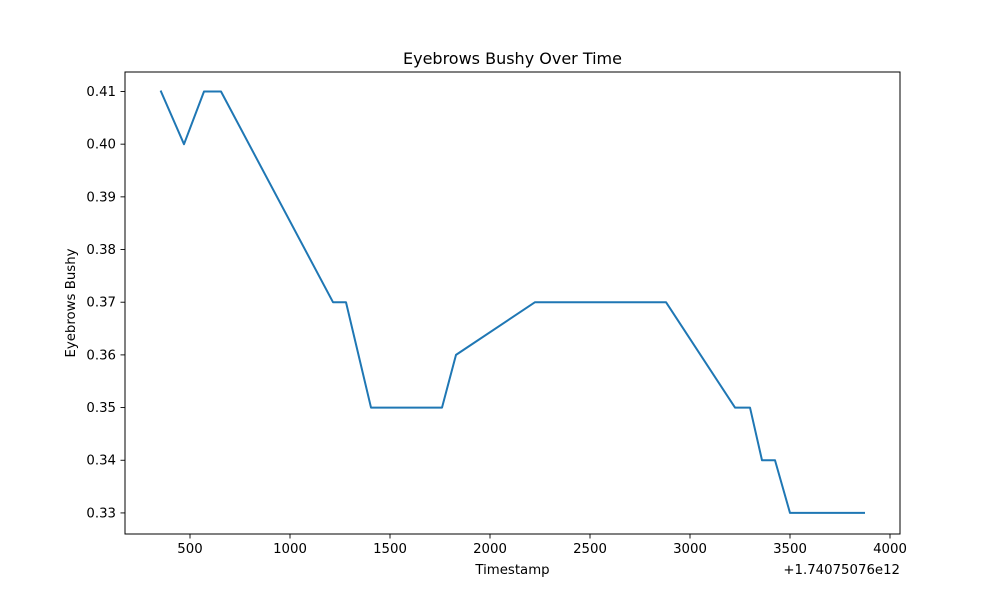  Describe the element at coordinates (490, 549) in the screenshot. I see `x-tick-label: 2000` at that location.